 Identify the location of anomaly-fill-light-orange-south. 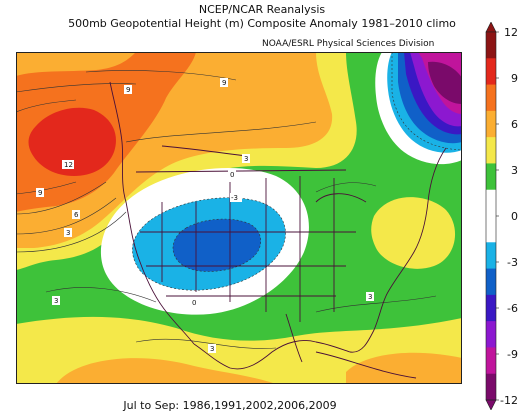
(166, 371).